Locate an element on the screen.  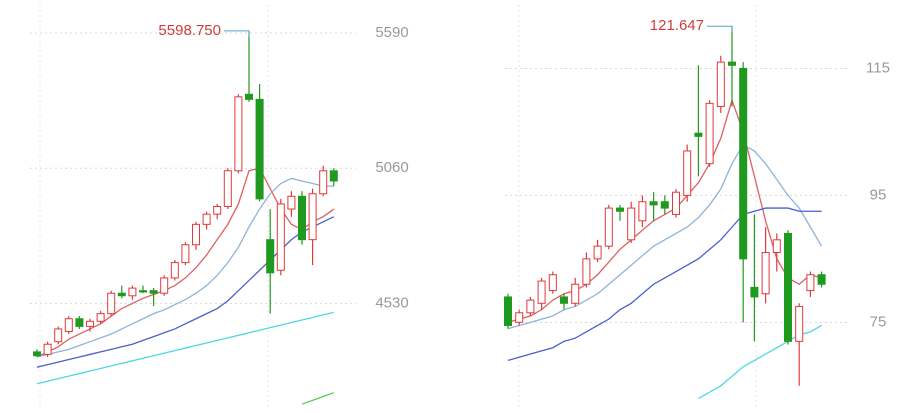
y-tick-label: 4530 is located at coordinates (391, 302).